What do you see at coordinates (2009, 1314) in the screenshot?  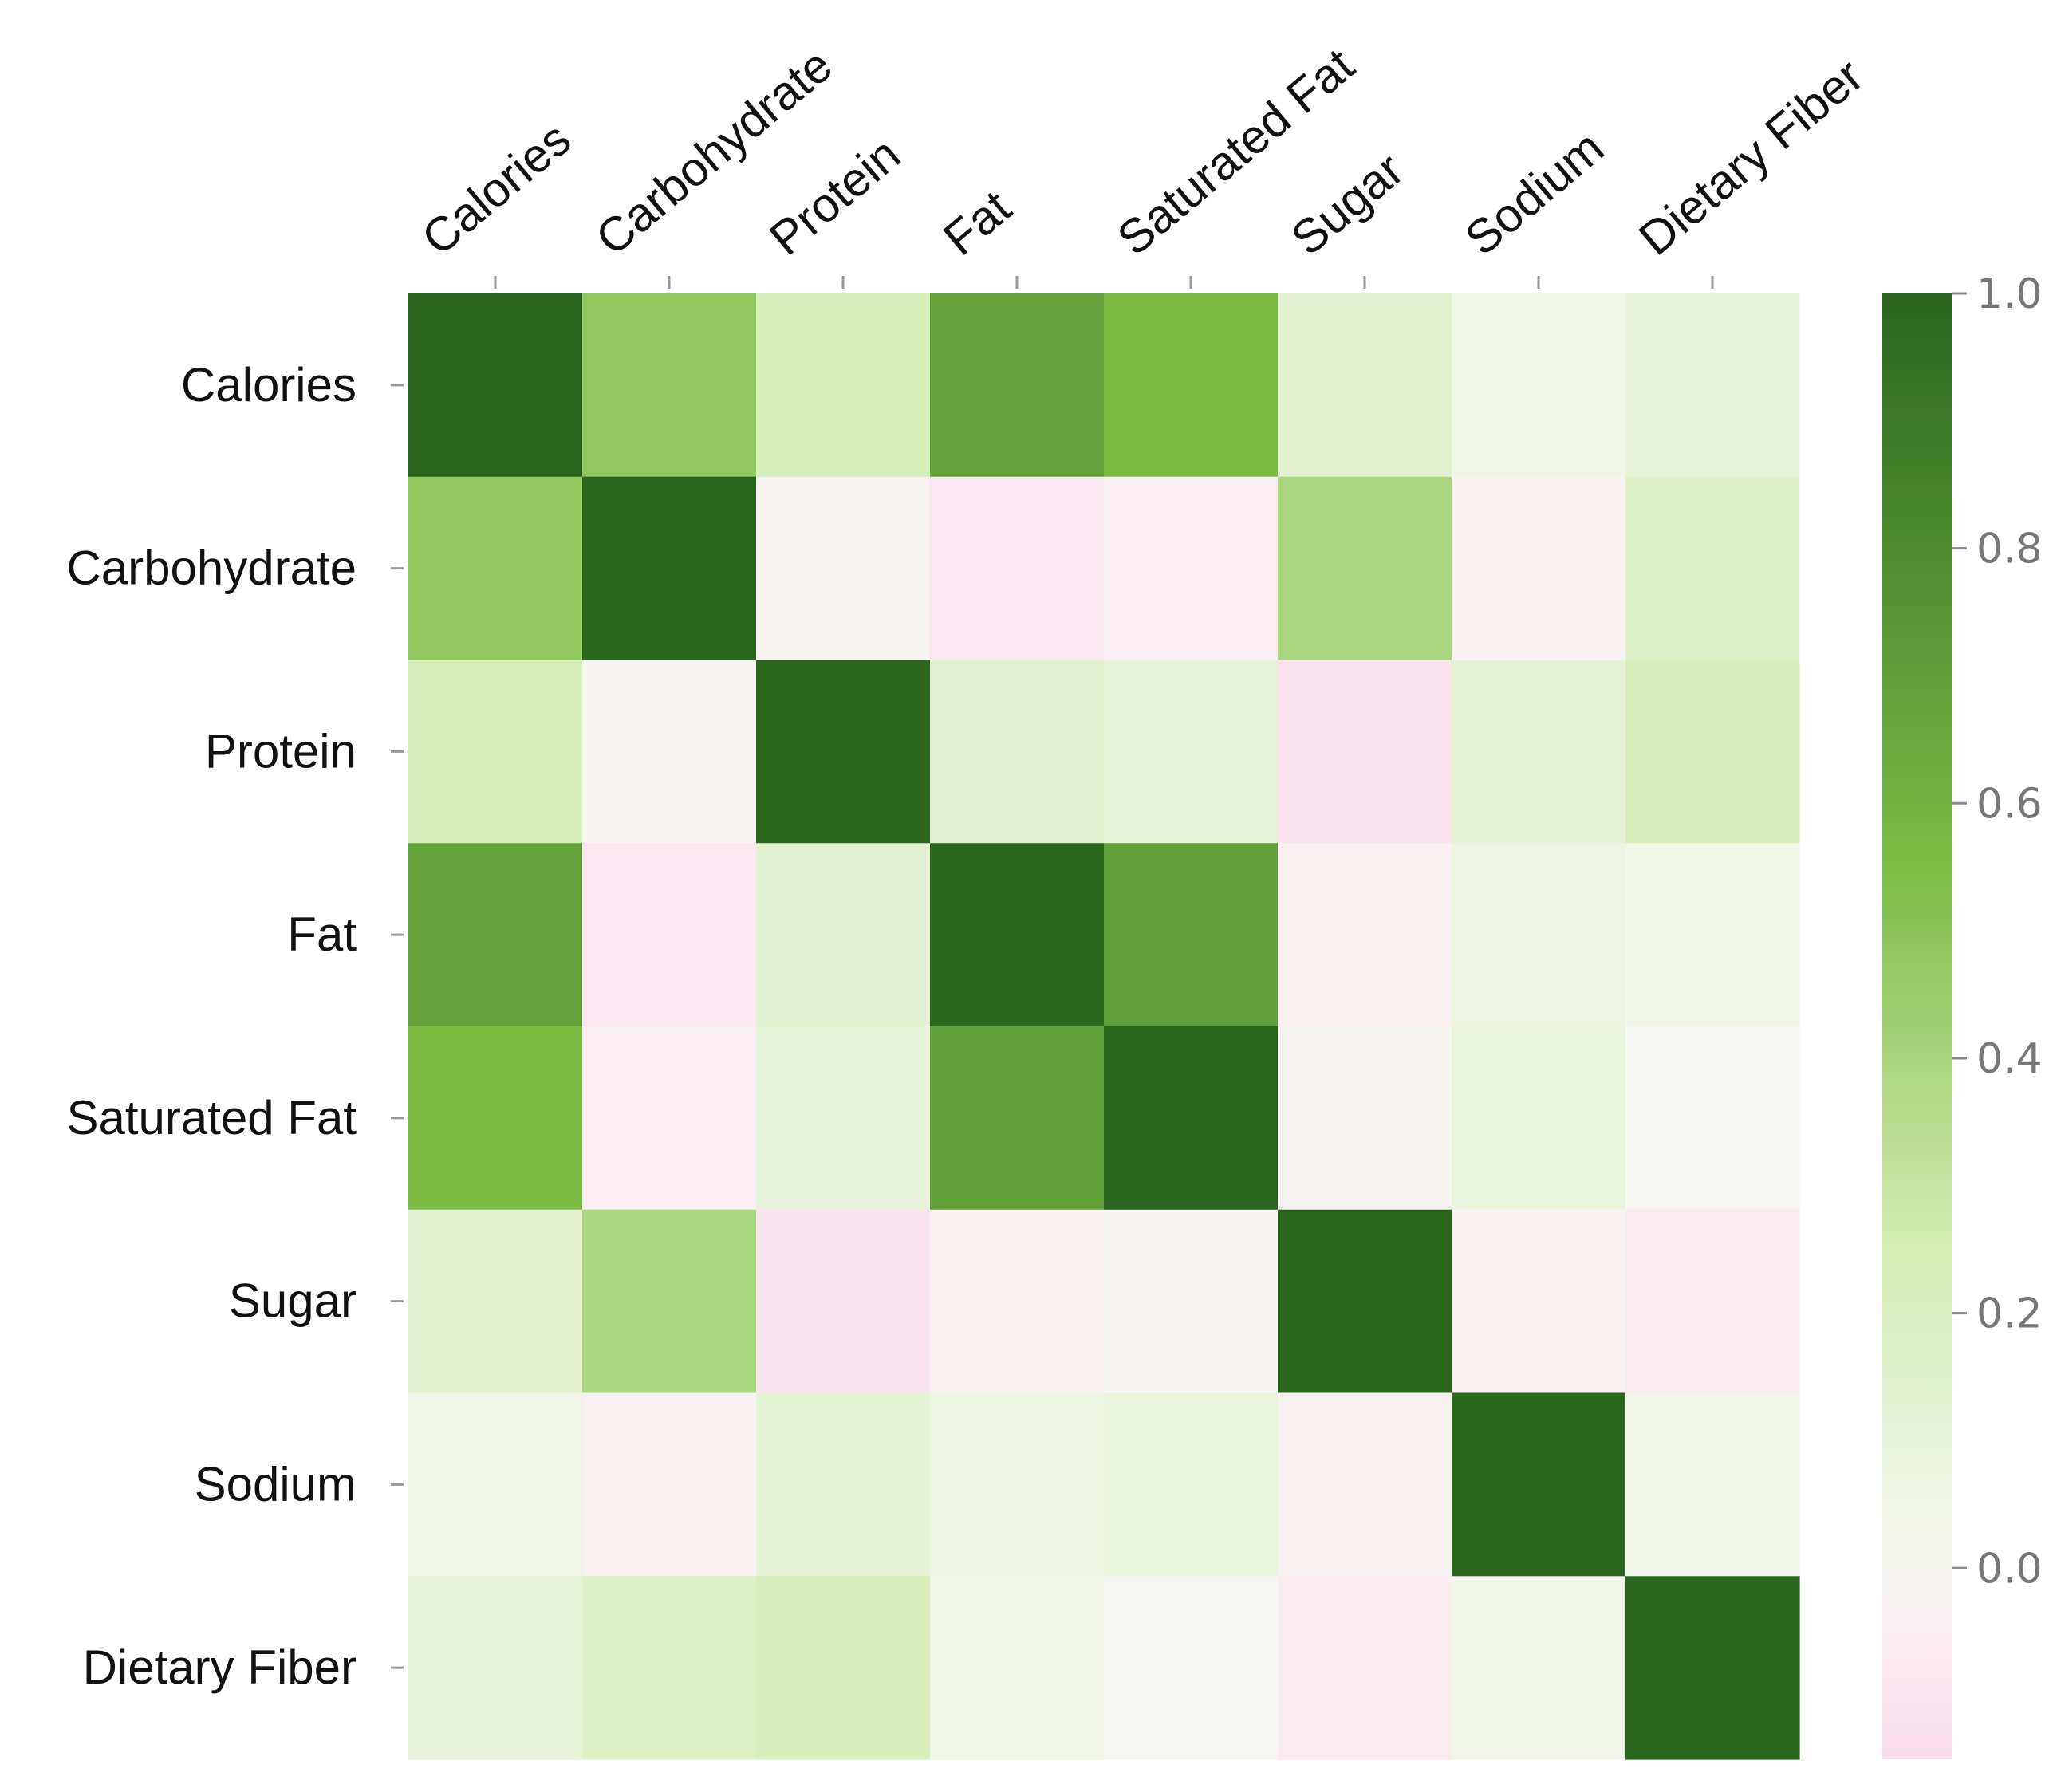 I see `colorbar-tick-label: 0.2` at bounding box center [2009, 1314].